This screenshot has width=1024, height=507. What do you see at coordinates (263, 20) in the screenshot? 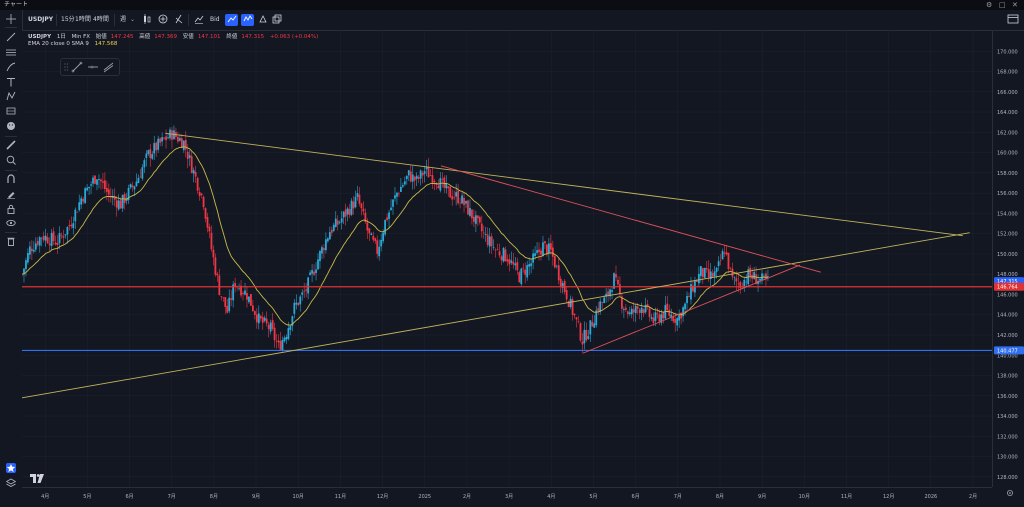
I see `alert-icon` at bounding box center [263, 20].